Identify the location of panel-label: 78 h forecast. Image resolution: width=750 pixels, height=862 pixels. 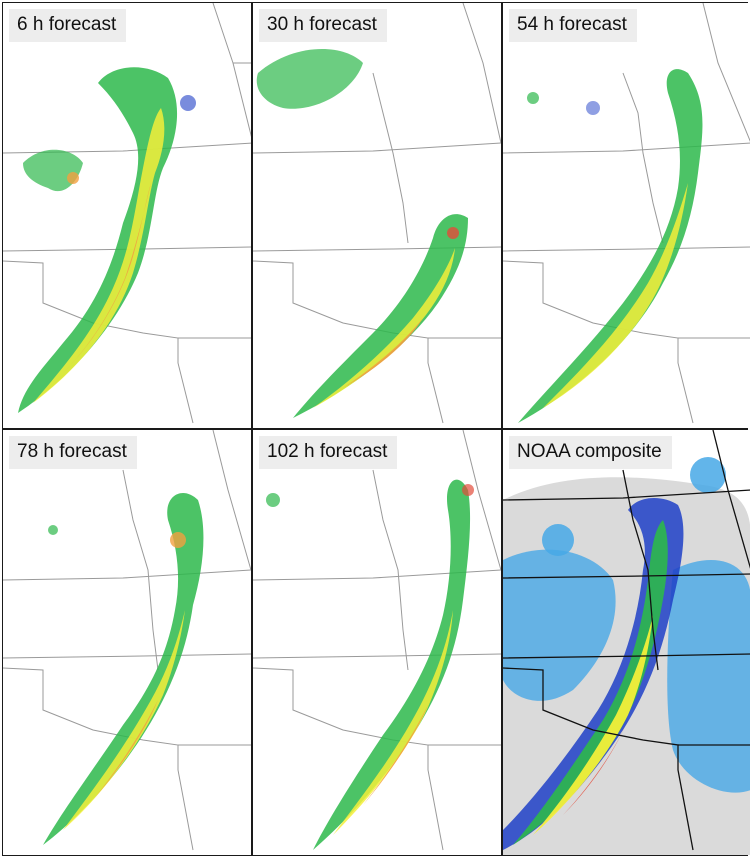
(73, 452).